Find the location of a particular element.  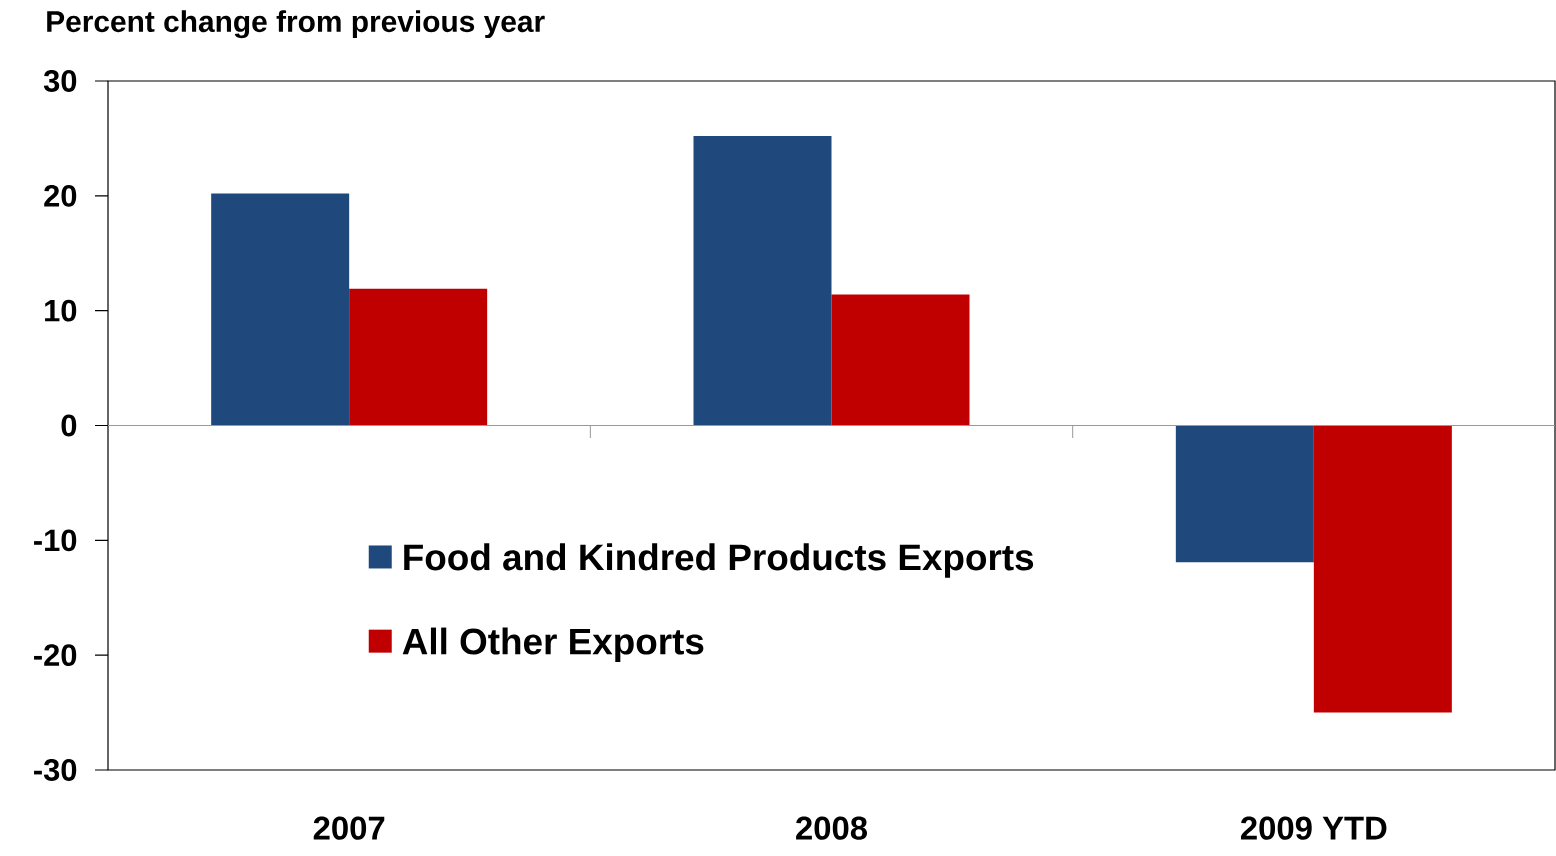

x-tick-label: 2009 YTD is located at coordinates (1313, 828).